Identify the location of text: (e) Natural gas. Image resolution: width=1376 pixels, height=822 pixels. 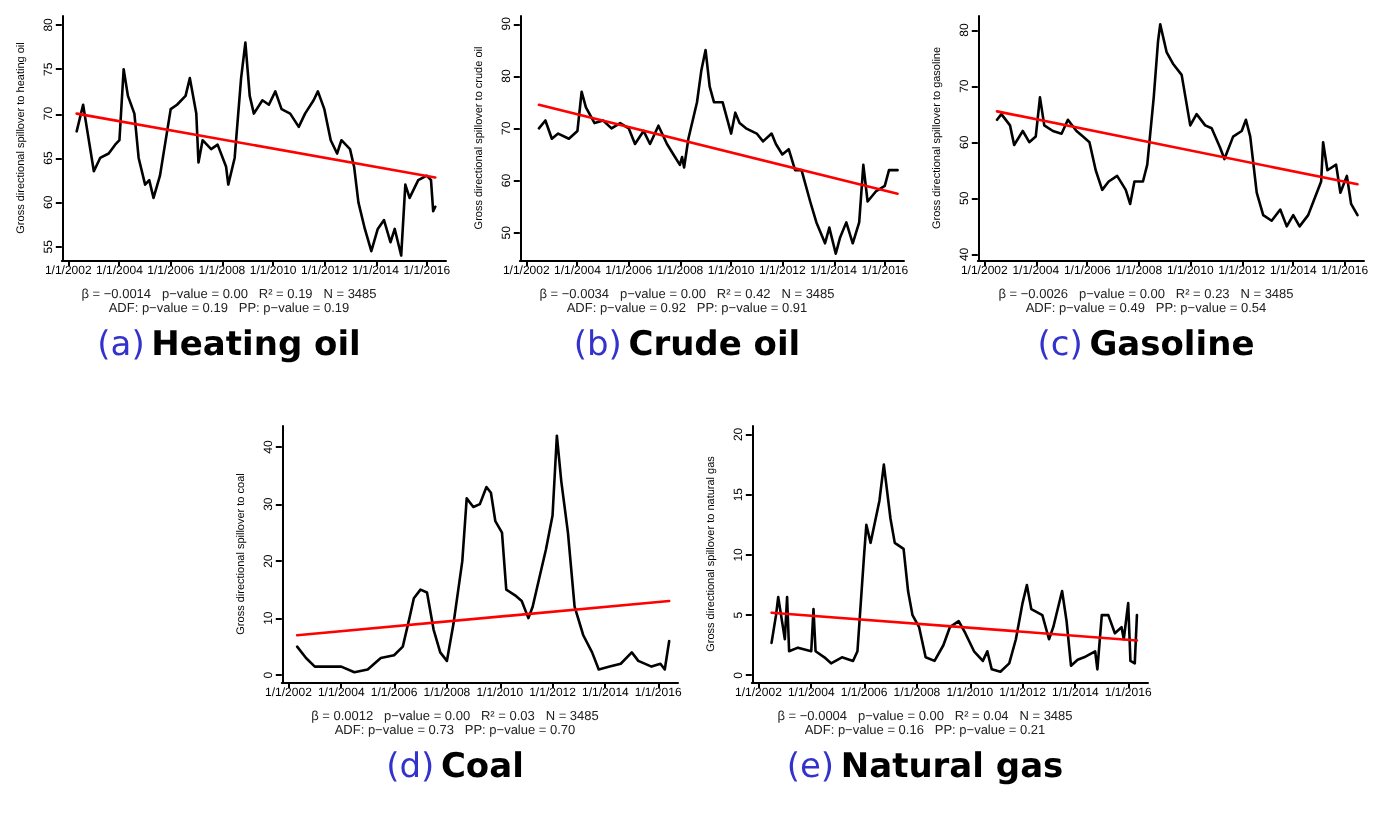
(925, 767).